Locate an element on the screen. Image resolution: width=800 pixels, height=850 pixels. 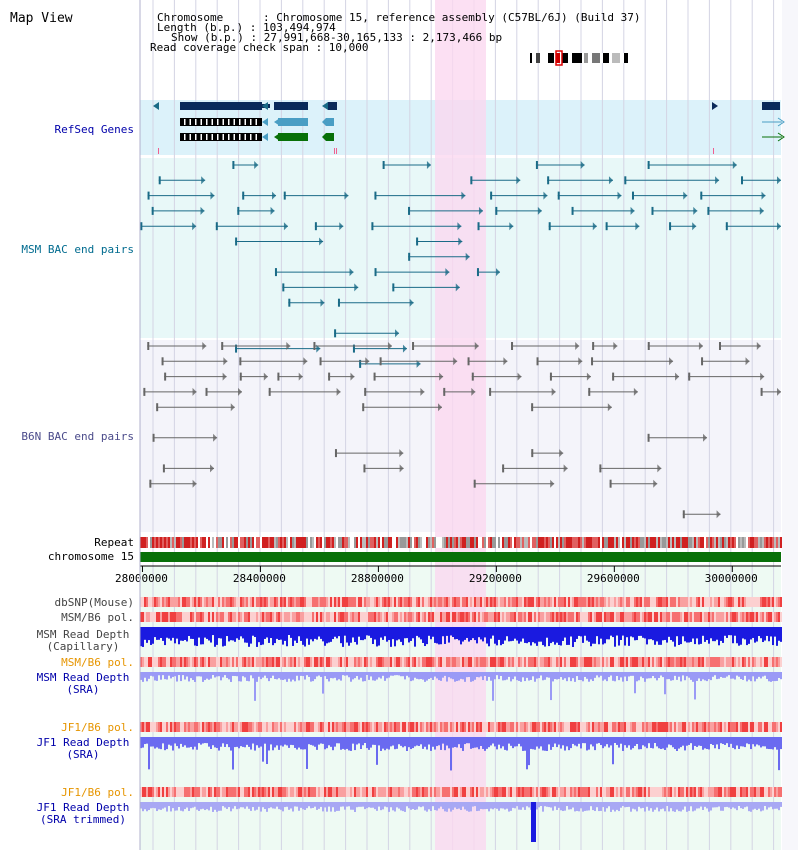
msm-bac-track-label: MSM BAC end pairs is located at coordinates (77, 249).